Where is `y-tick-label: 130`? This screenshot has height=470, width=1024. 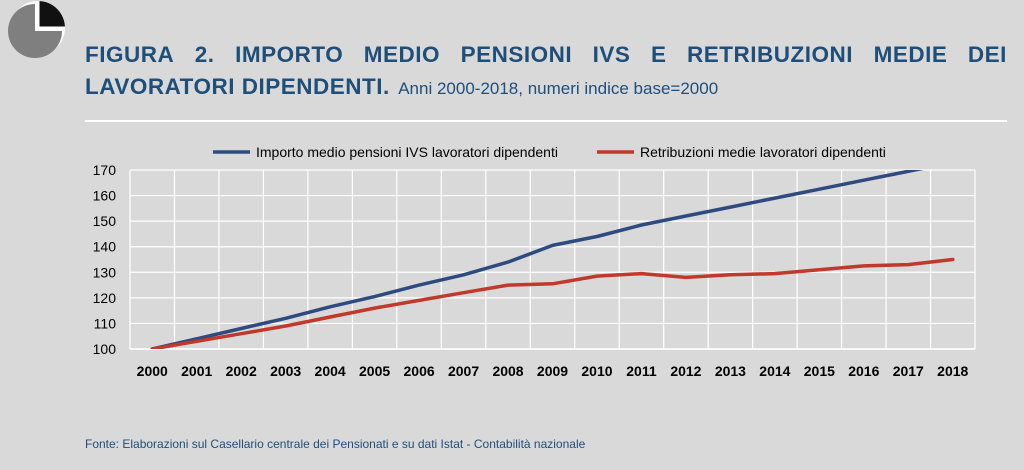 y-tick-label: 130 is located at coordinates (105, 272).